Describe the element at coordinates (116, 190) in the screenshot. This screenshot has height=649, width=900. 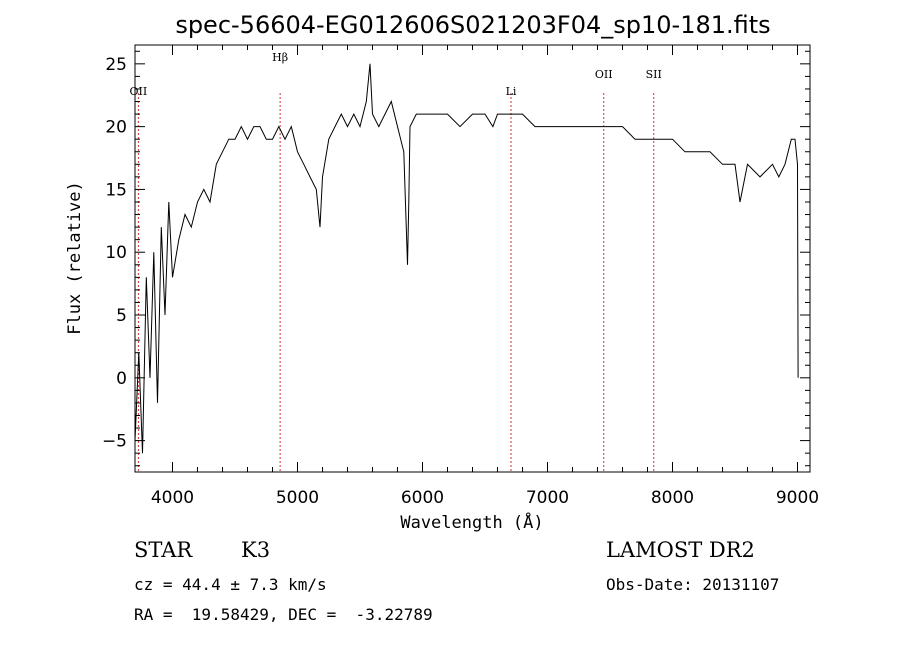
I see `y-tick-label: 15` at that location.